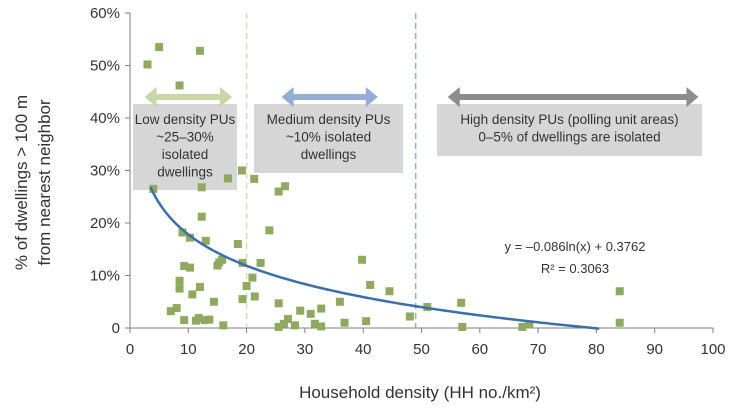 The height and width of the screenshot is (410, 741). Describe the element at coordinates (538, 349) in the screenshot. I see `x-tick-label: 70` at that location.